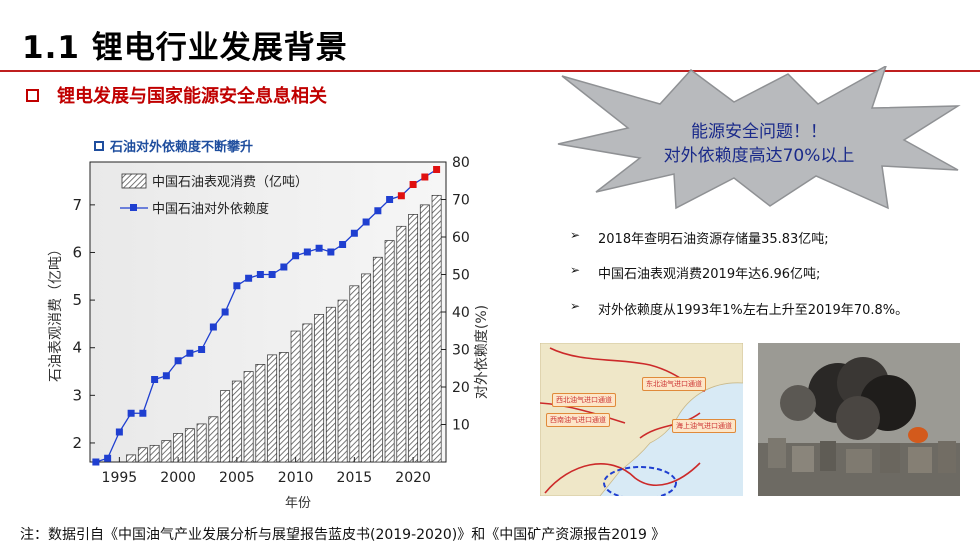 The image size is (980, 551). Describe the element at coordinates (77, 348) in the screenshot. I see `left-tick-label: 4` at that location.